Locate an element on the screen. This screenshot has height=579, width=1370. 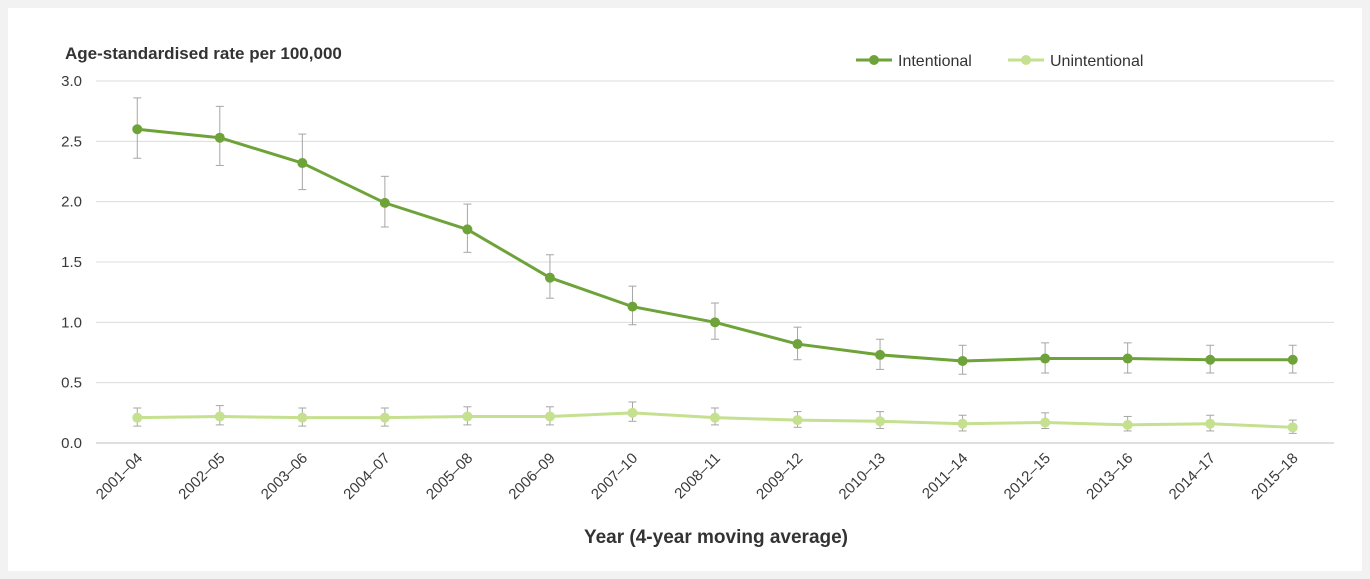
x-tick-label: 2006–09 is located at coordinates (531, 476).